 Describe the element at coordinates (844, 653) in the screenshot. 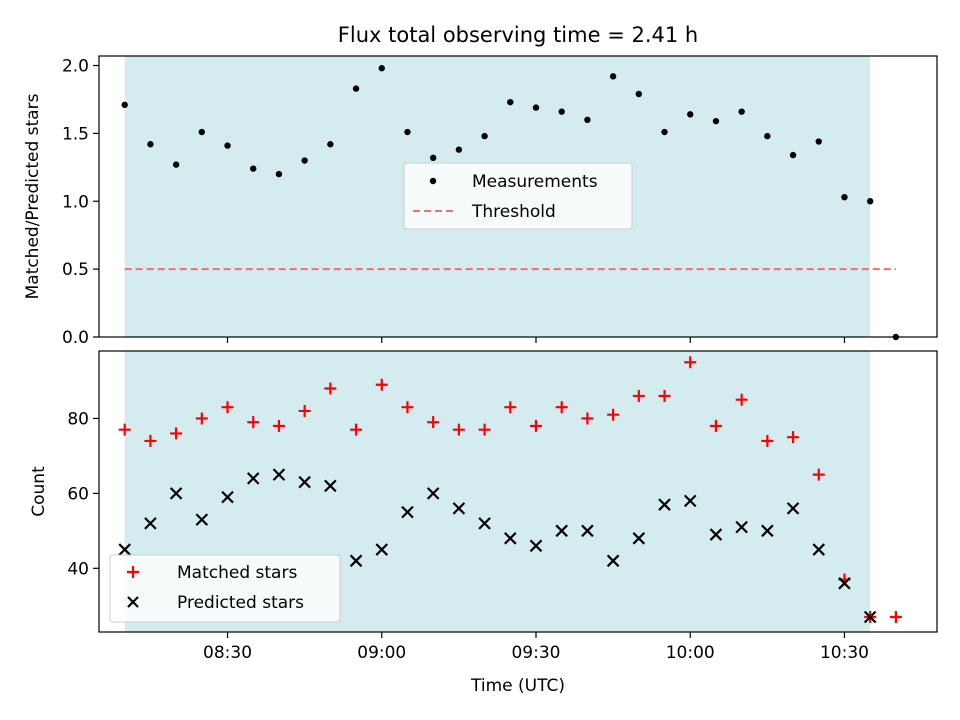

I see `x-tick-label: 10:30` at that location.